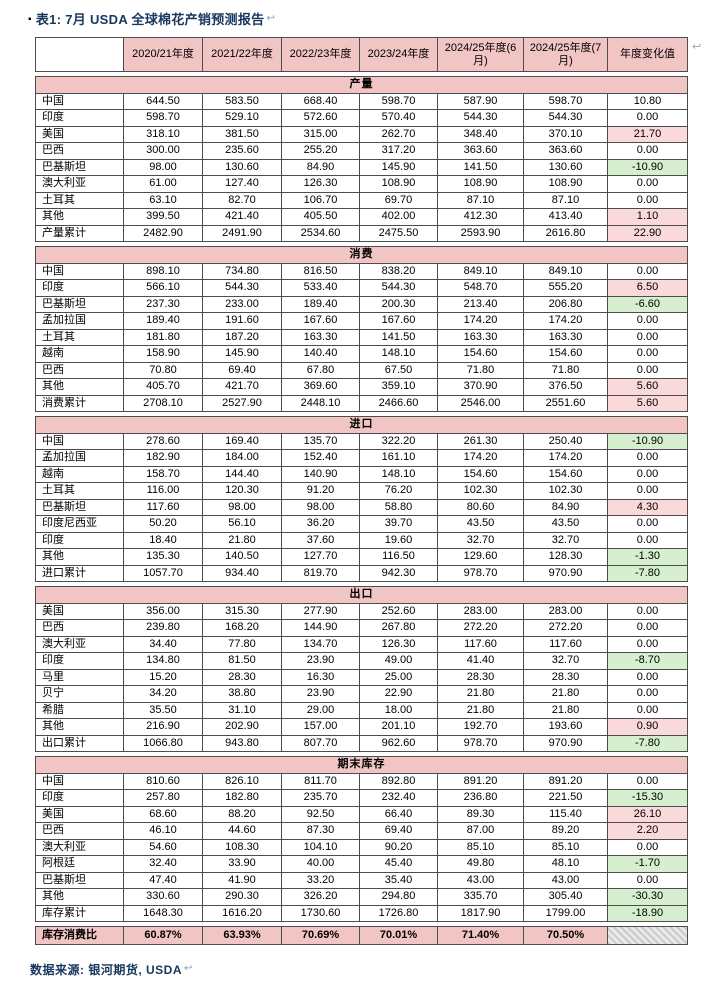 Image resolution: width=721 pixels, height=991 pixels. Describe the element at coordinates (163, 458) in the screenshot. I see `value-cell: 182.90` at that location.